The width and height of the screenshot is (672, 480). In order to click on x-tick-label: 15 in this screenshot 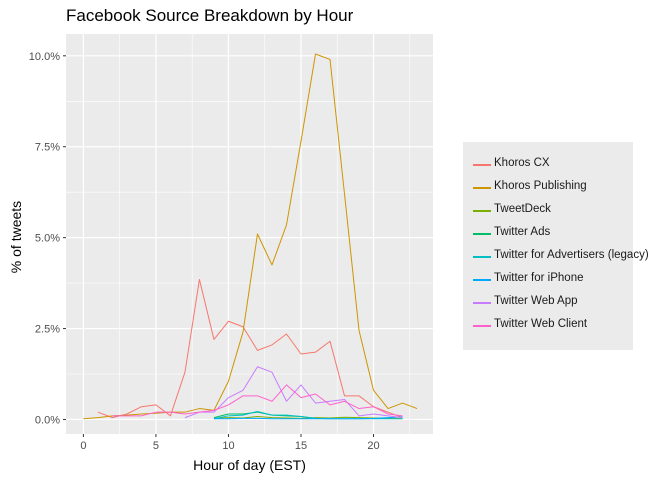, I will do `click(301, 446)`.